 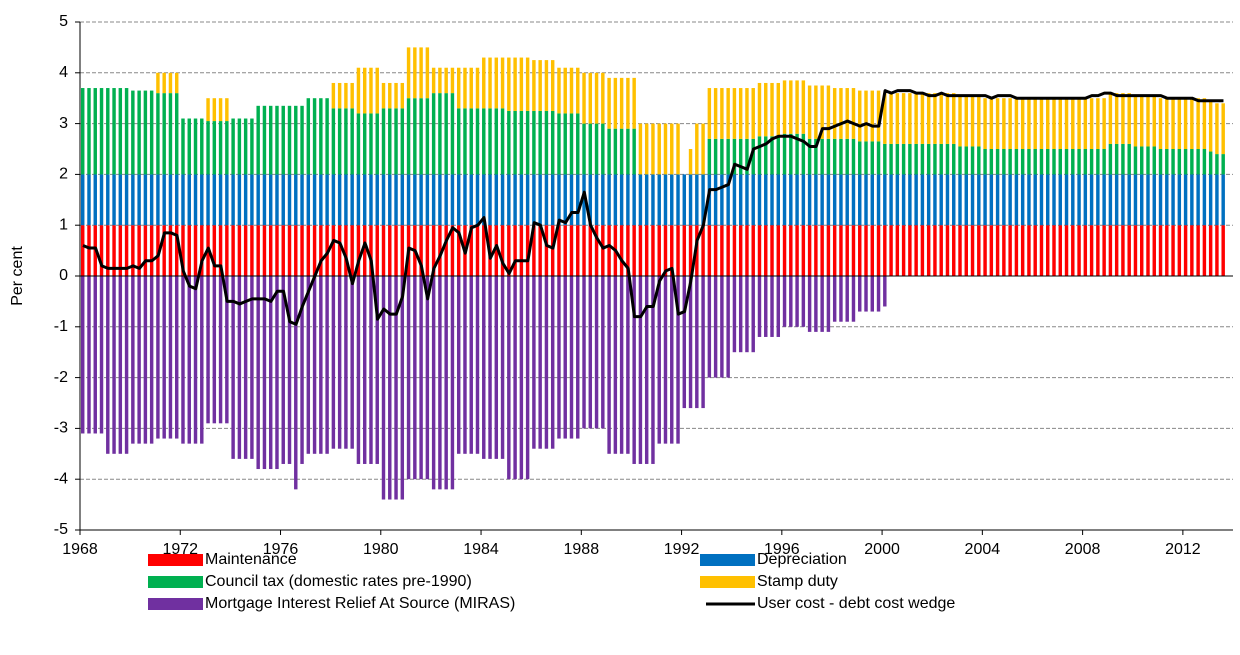 I want to click on x-tick-label: 1972, so click(x=180, y=549).